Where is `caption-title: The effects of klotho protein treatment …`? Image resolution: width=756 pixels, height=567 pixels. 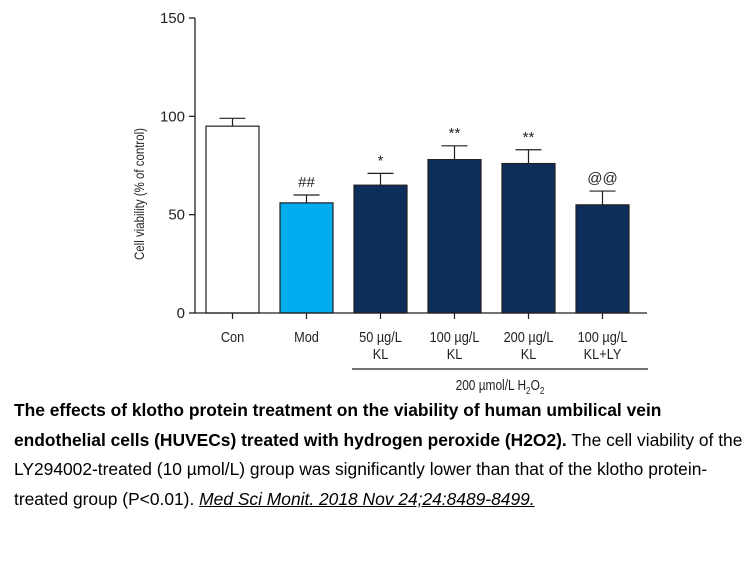 caption-title: The effects of klotho protein treatment … is located at coordinates (338, 425).